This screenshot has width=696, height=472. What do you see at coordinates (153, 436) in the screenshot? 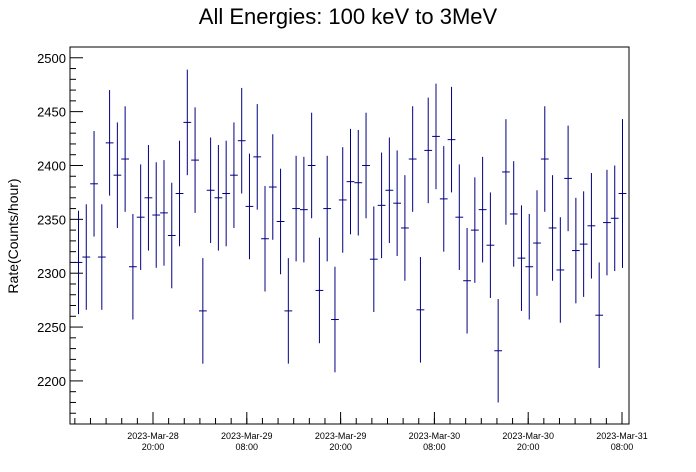
I see `x-tick-date: 2023-Mar-28` at bounding box center [153, 436].